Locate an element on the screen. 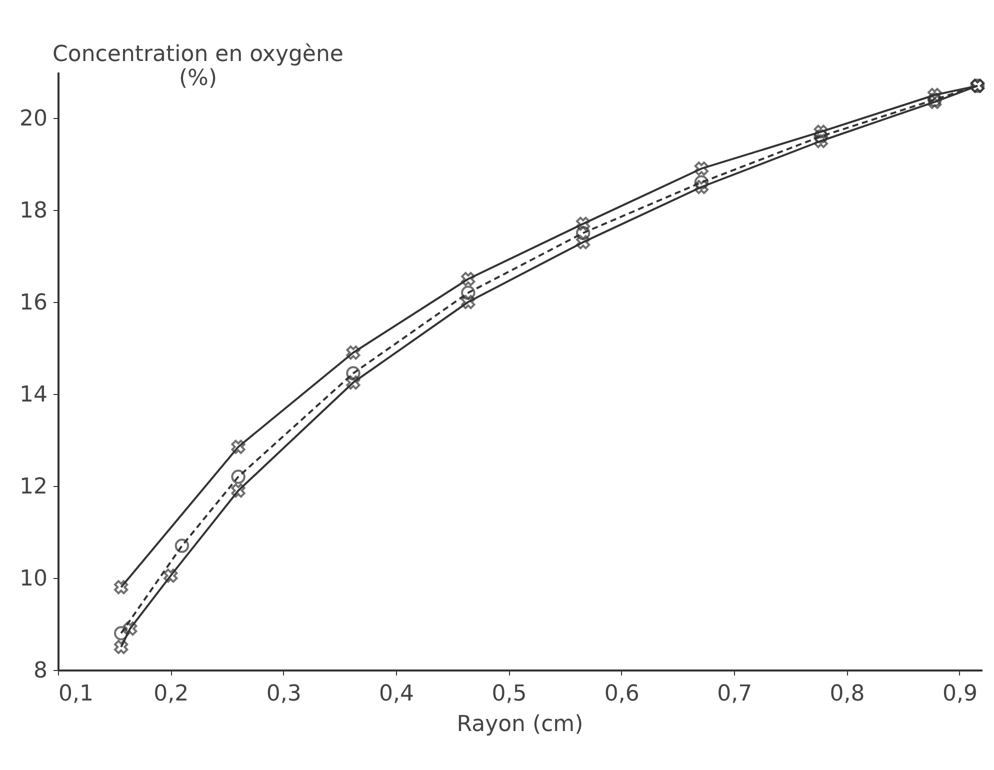 The width and height of the screenshot is (994, 770). x-tick-label: 0,3 is located at coordinates (284, 694).